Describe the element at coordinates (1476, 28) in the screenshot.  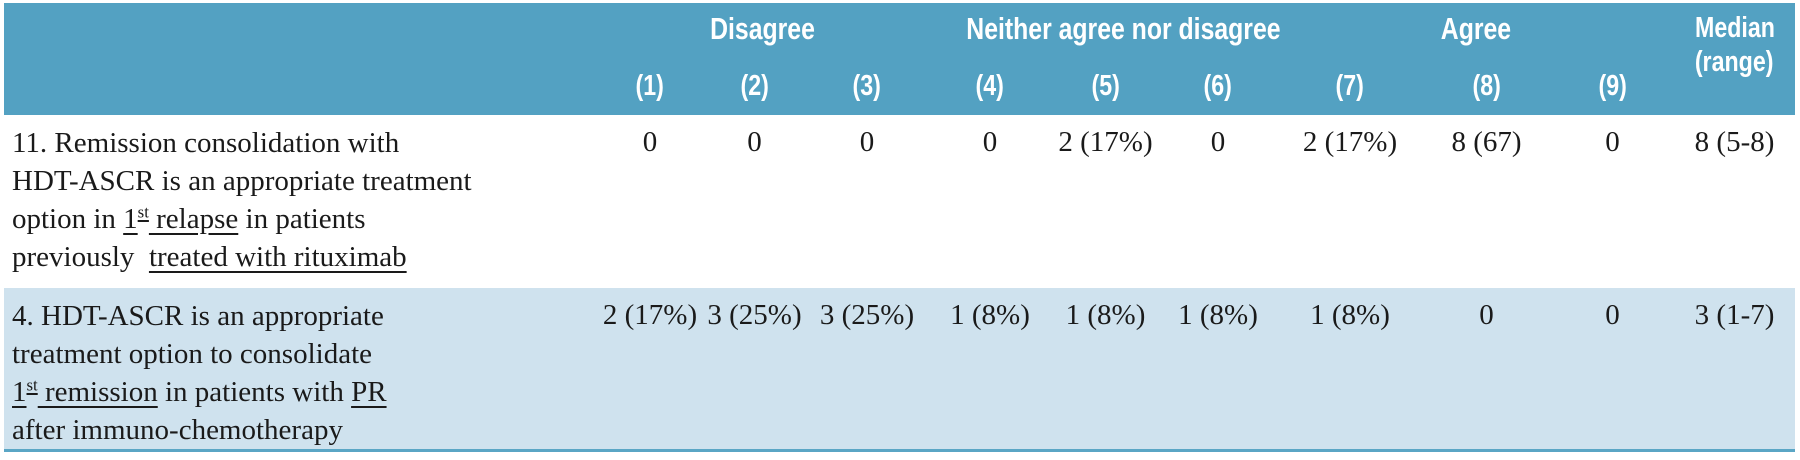
I see `group-label: Agree` at that location.